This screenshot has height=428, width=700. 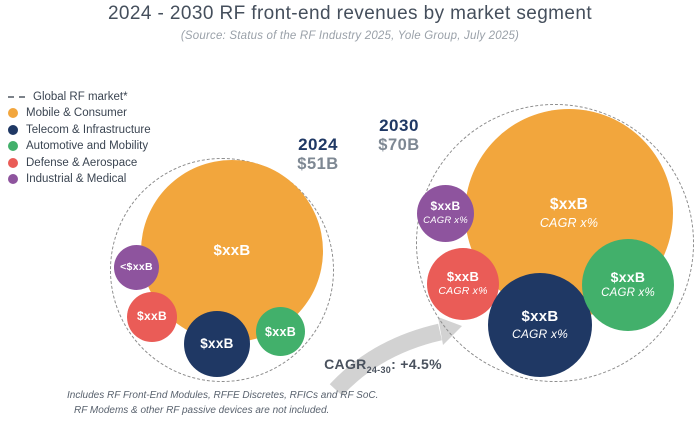 I want to click on navy-dot-icon, so click(x=13, y=129).